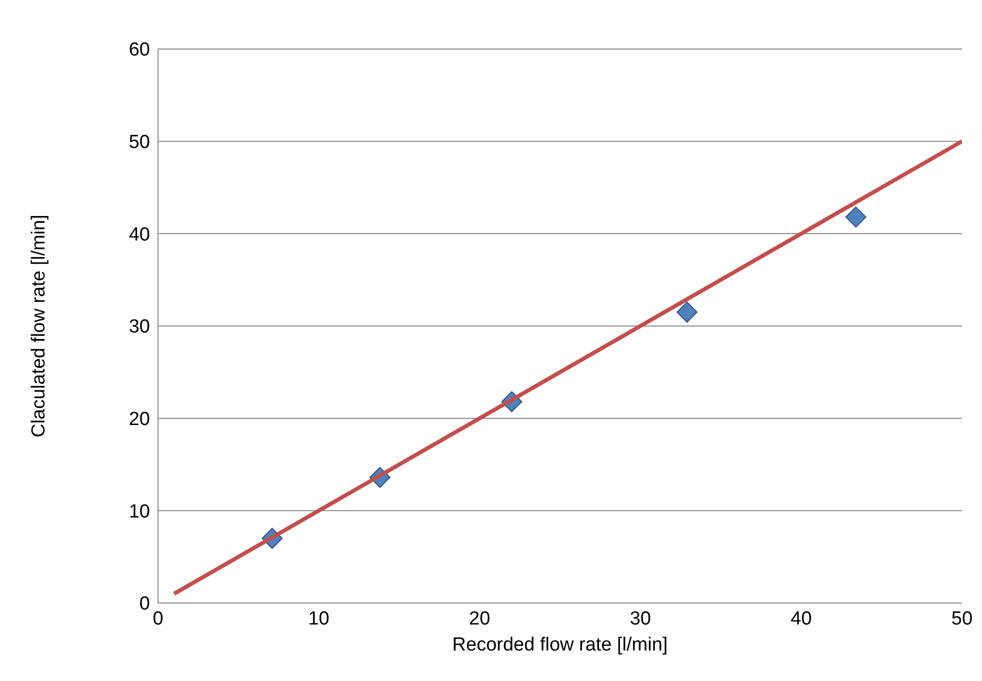 This screenshot has width=982, height=681. What do you see at coordinates (139, 235) in the screenshot?
I see `y-tick-label: 40` at bounding box center [139, 235].